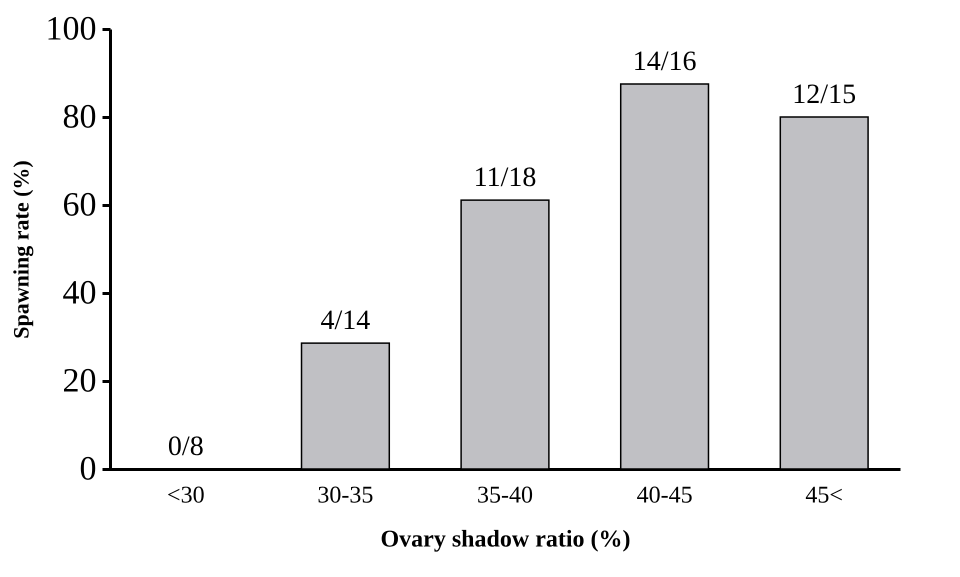  Describe the element at coordinates (79, 205) in the screenshot. I see `y-tick-label: 60` at that location.